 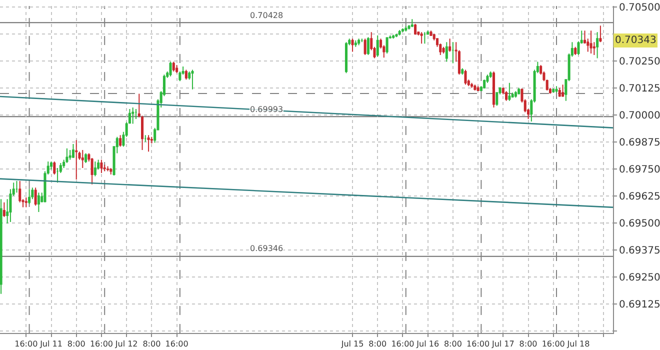 What do you see at coordinates (639, 278) in the screenshot?
I see `y-tick-label: 0.69250` at bounding box center [639, 278].